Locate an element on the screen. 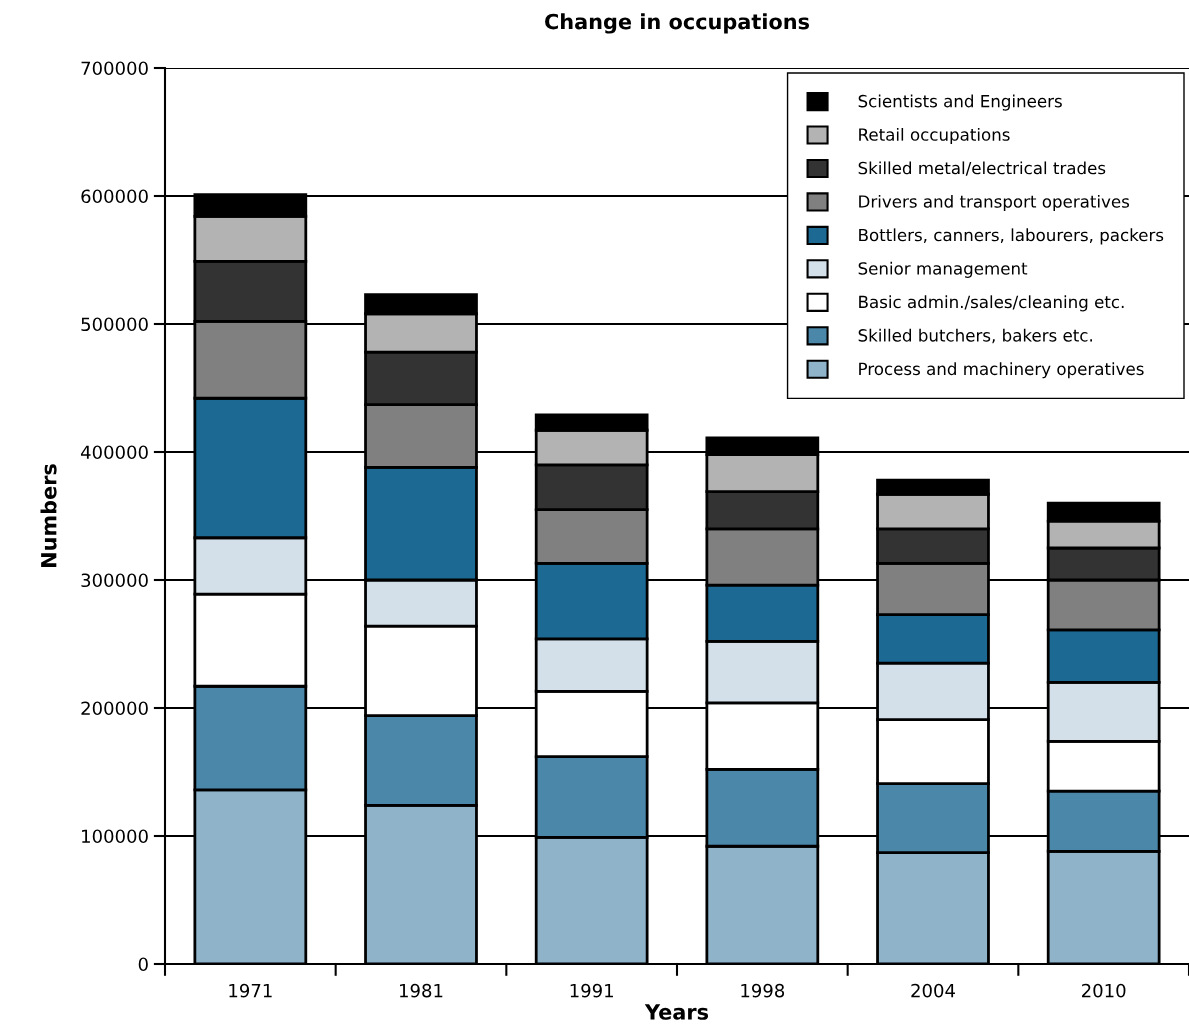  y-tick-label: 100000 is located at coordinates (115, 836).